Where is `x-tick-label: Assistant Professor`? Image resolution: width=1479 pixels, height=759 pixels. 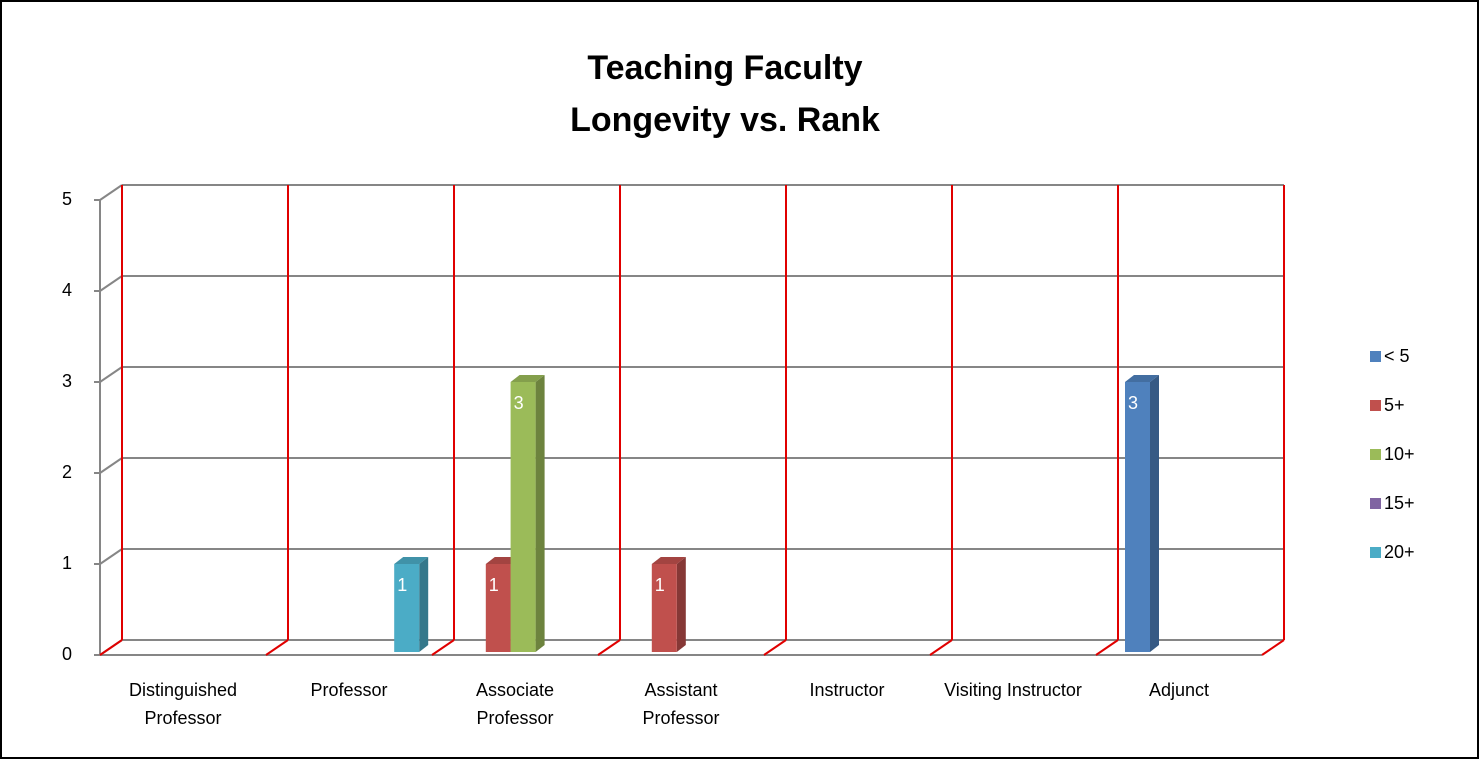 x-tick-label: Assistant Professor is located at coordinates (681, 704).